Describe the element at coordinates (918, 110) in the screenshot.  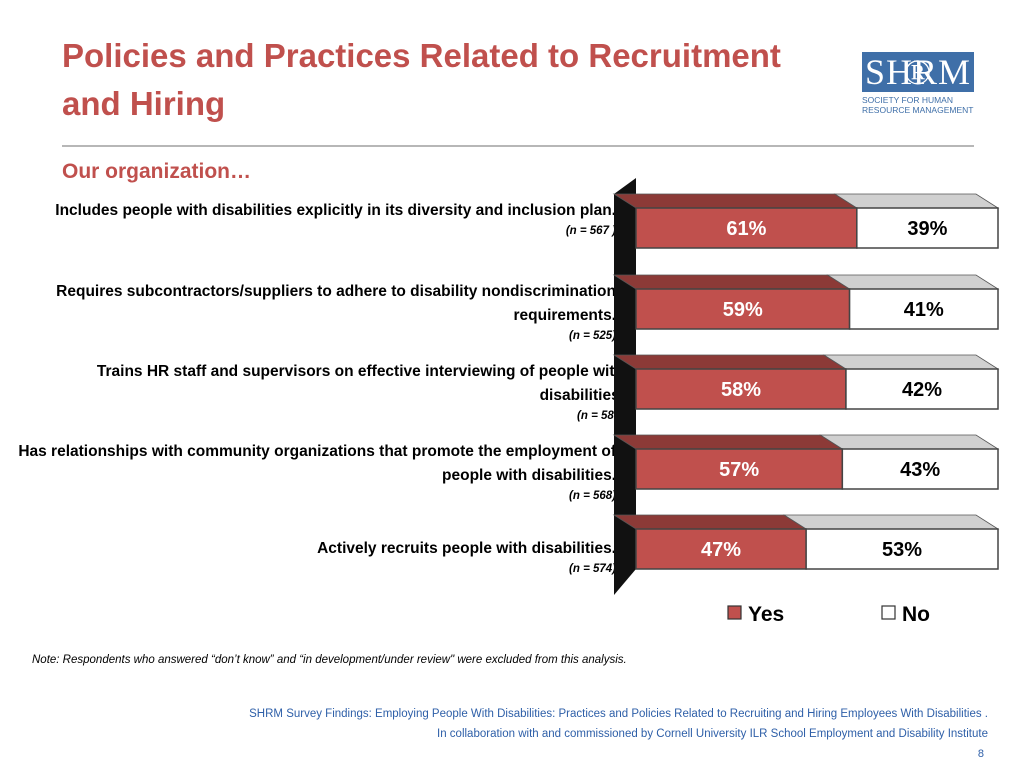
I see `logo-line-2: RESOURCE MANAGEMENT` at that location.